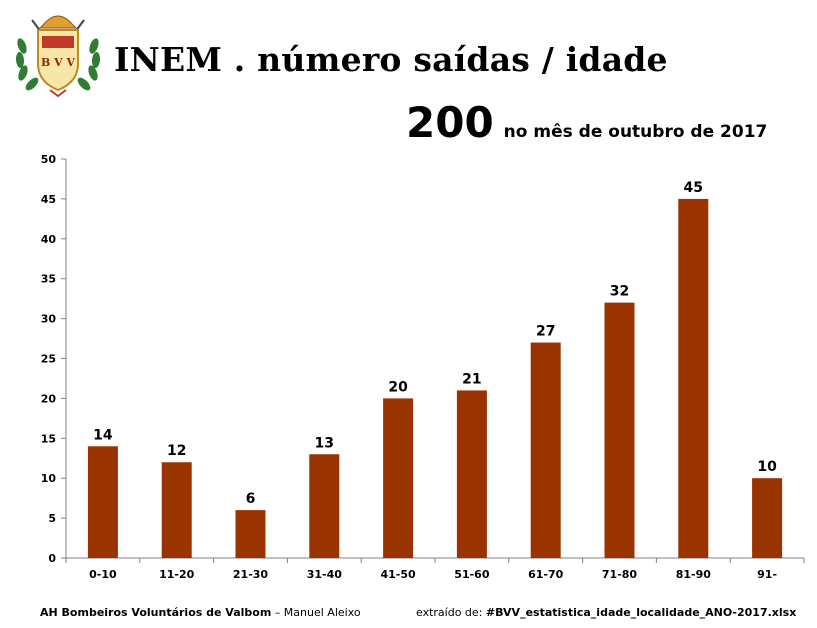 This screenshot has width=817, height=628. Describe the element at coordinates (27, 64) in the screenshot. I see `laurel-left-icon` at that location.